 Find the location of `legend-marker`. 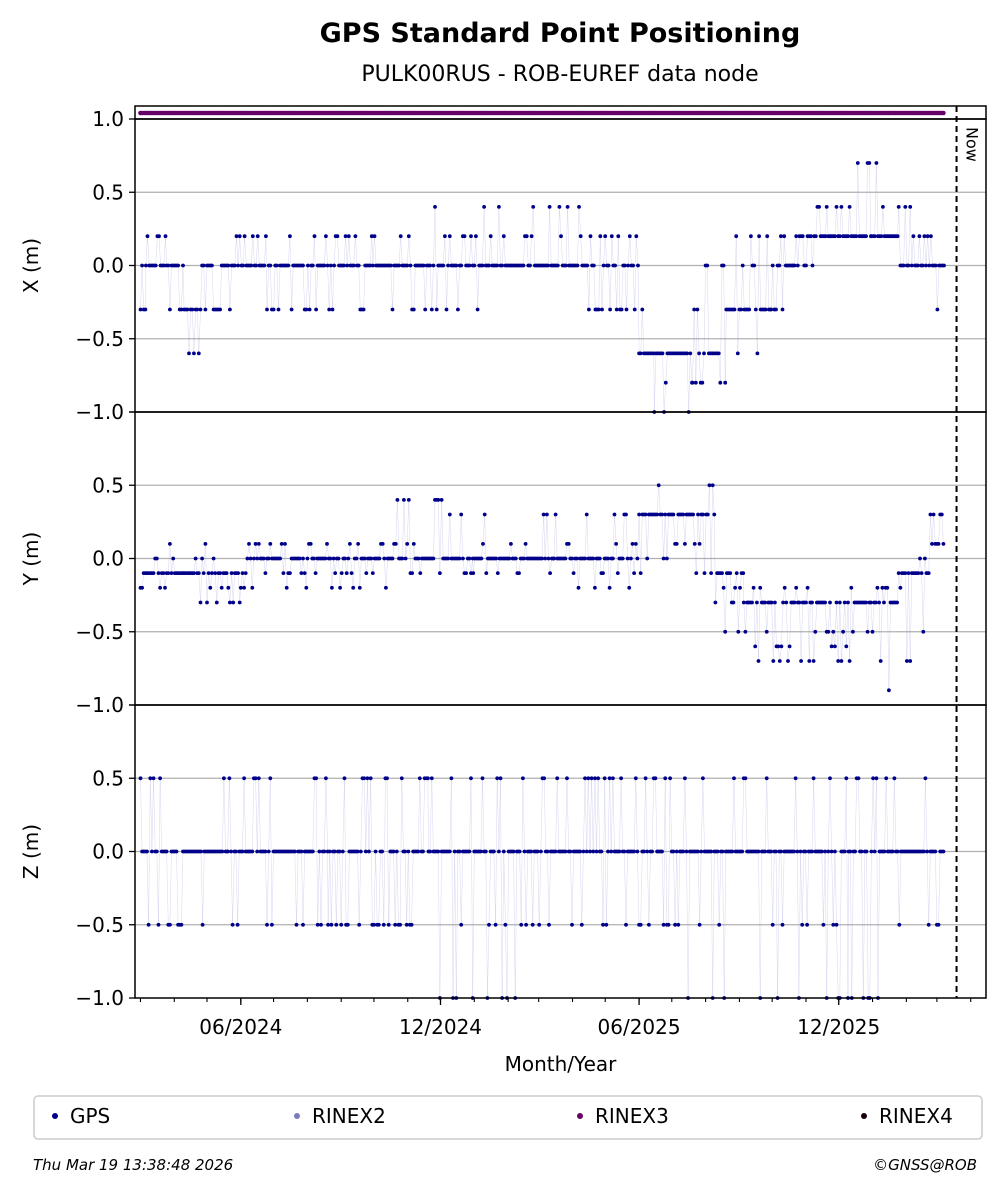

legend-marker is located at coordinates (55, 1116).